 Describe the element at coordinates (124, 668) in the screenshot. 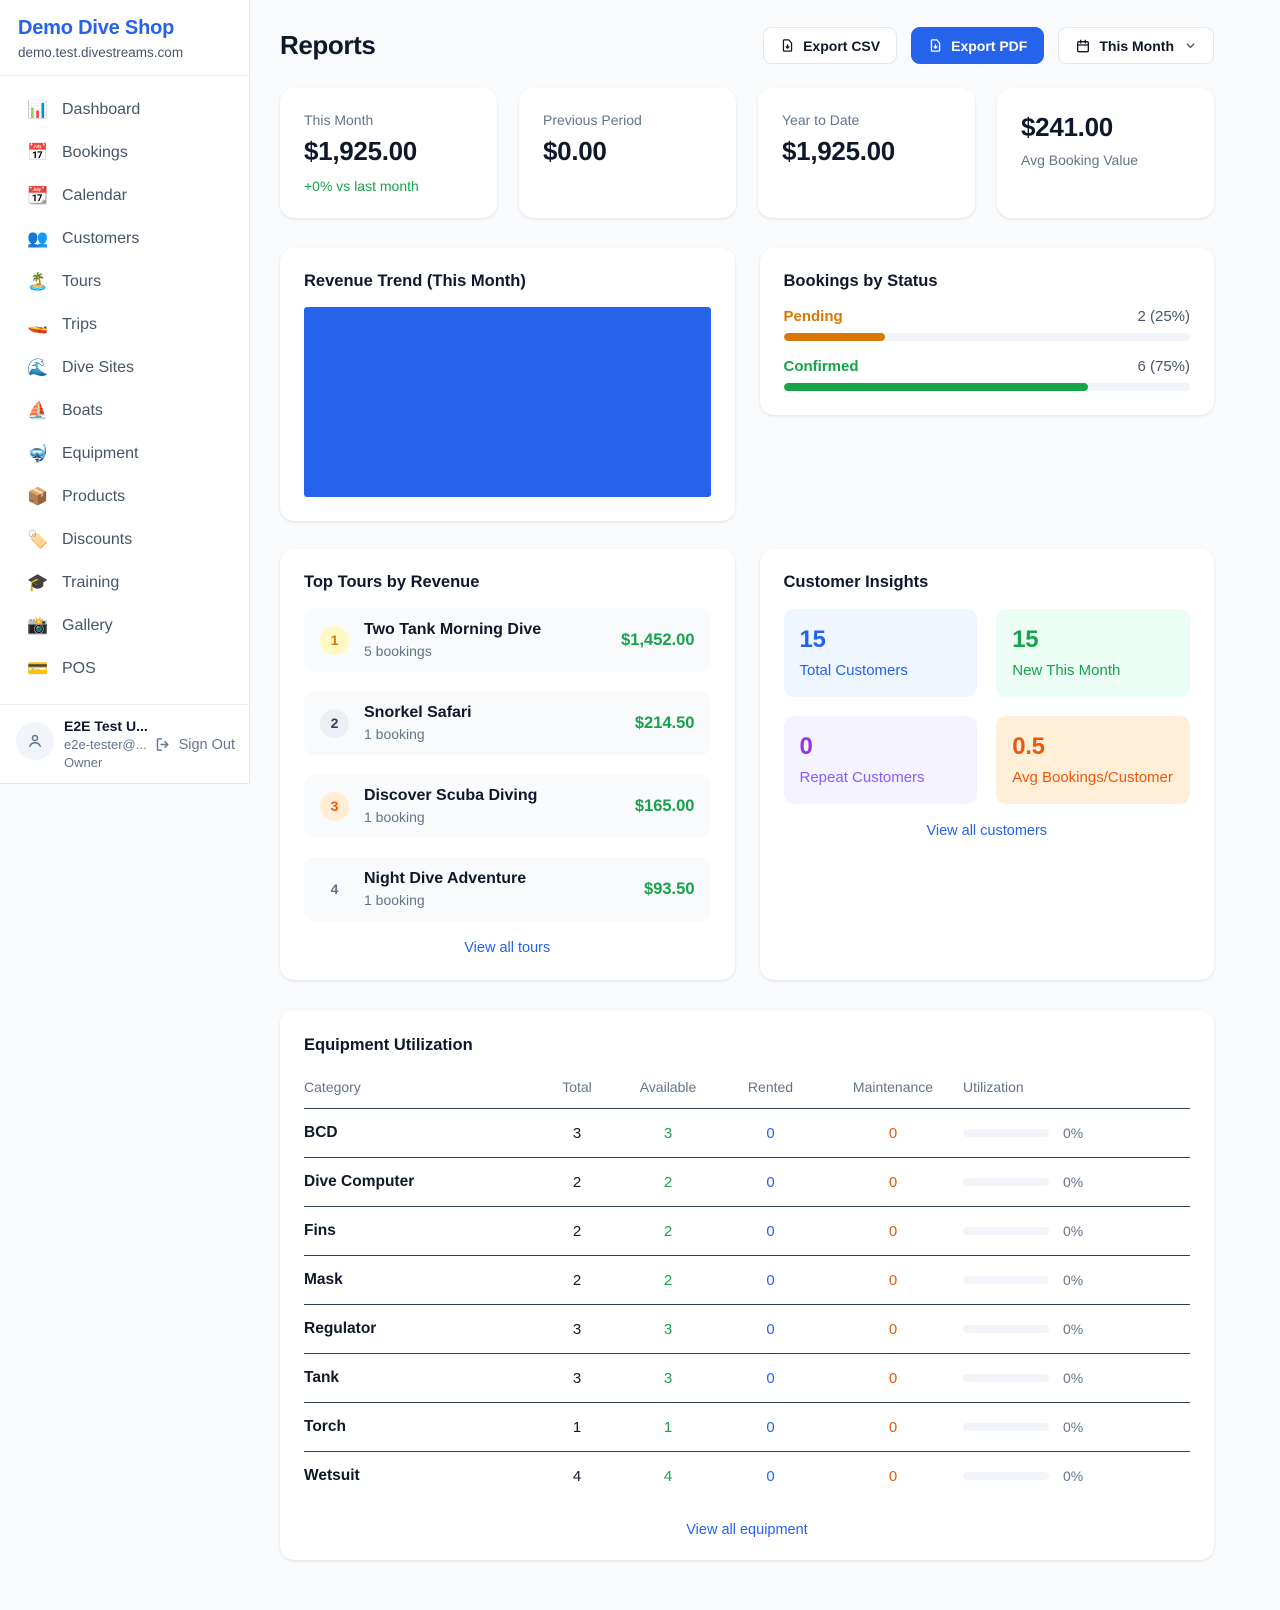

I see `sidebar-item-pos: 💳 POS` at that location.